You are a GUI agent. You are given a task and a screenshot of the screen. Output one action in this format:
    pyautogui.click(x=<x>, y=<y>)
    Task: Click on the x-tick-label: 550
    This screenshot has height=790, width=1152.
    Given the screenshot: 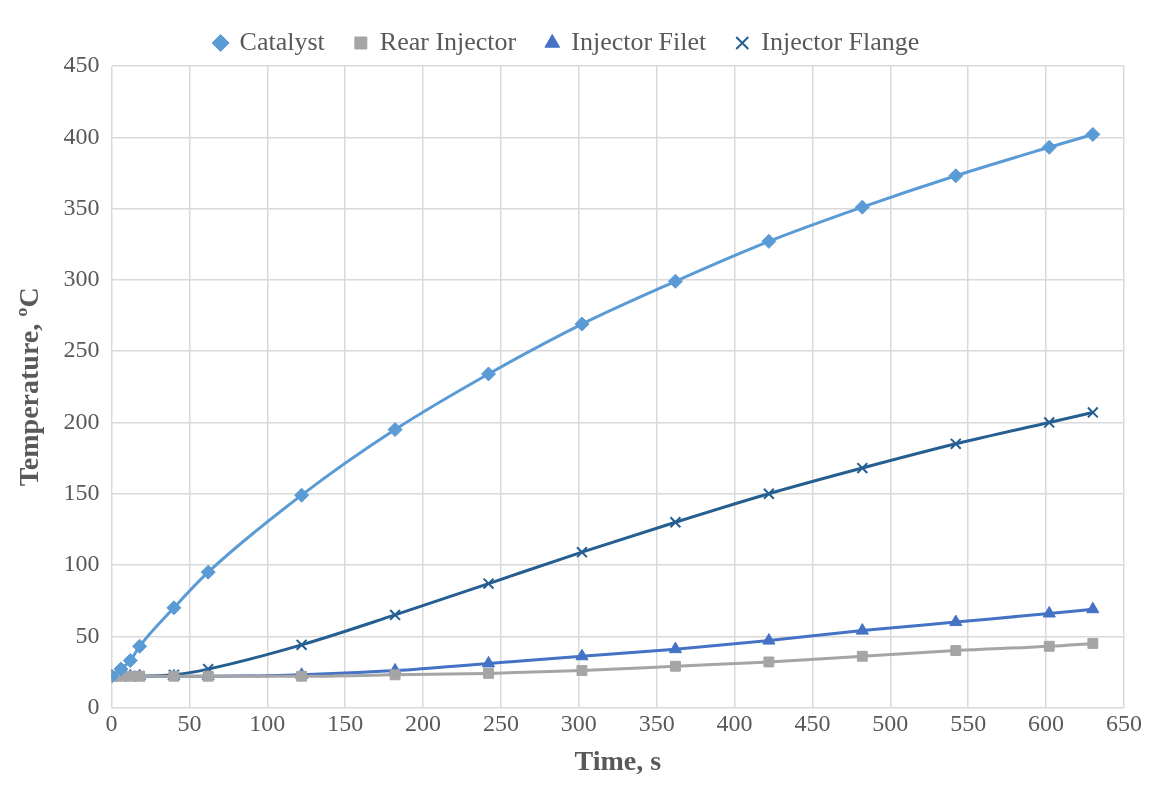 What is the action you would take?
    pyautogui.click(x=968, y=723)
    